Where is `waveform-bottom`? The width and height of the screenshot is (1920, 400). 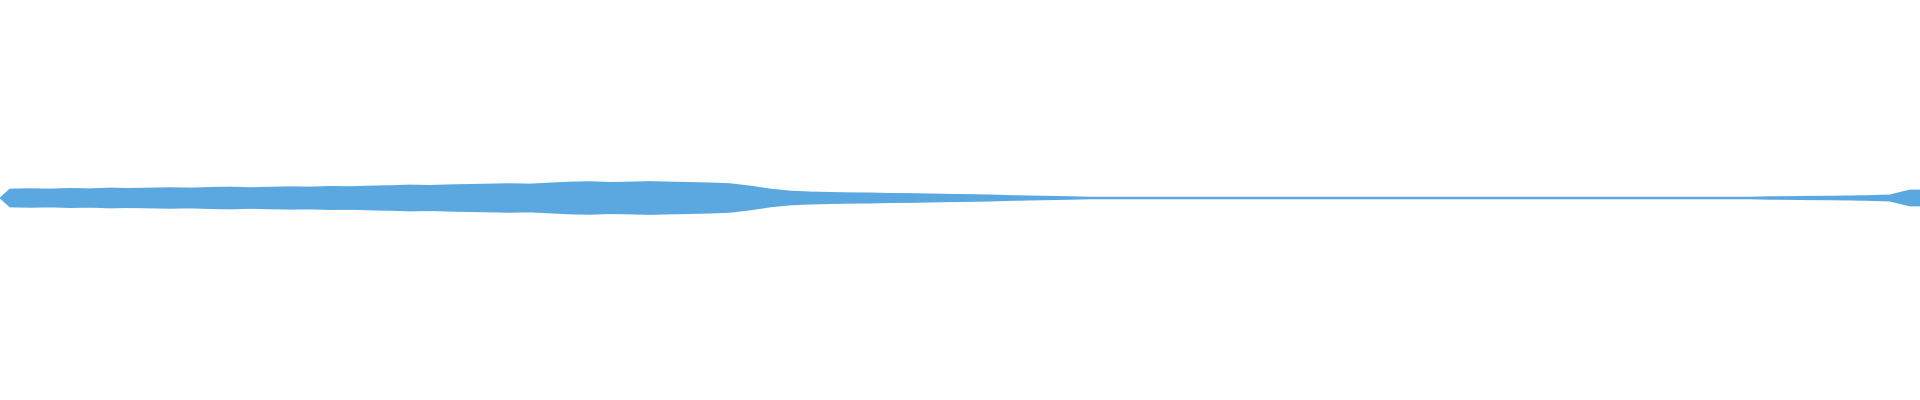 waveform-bottom is located at coordinates (960, 206).